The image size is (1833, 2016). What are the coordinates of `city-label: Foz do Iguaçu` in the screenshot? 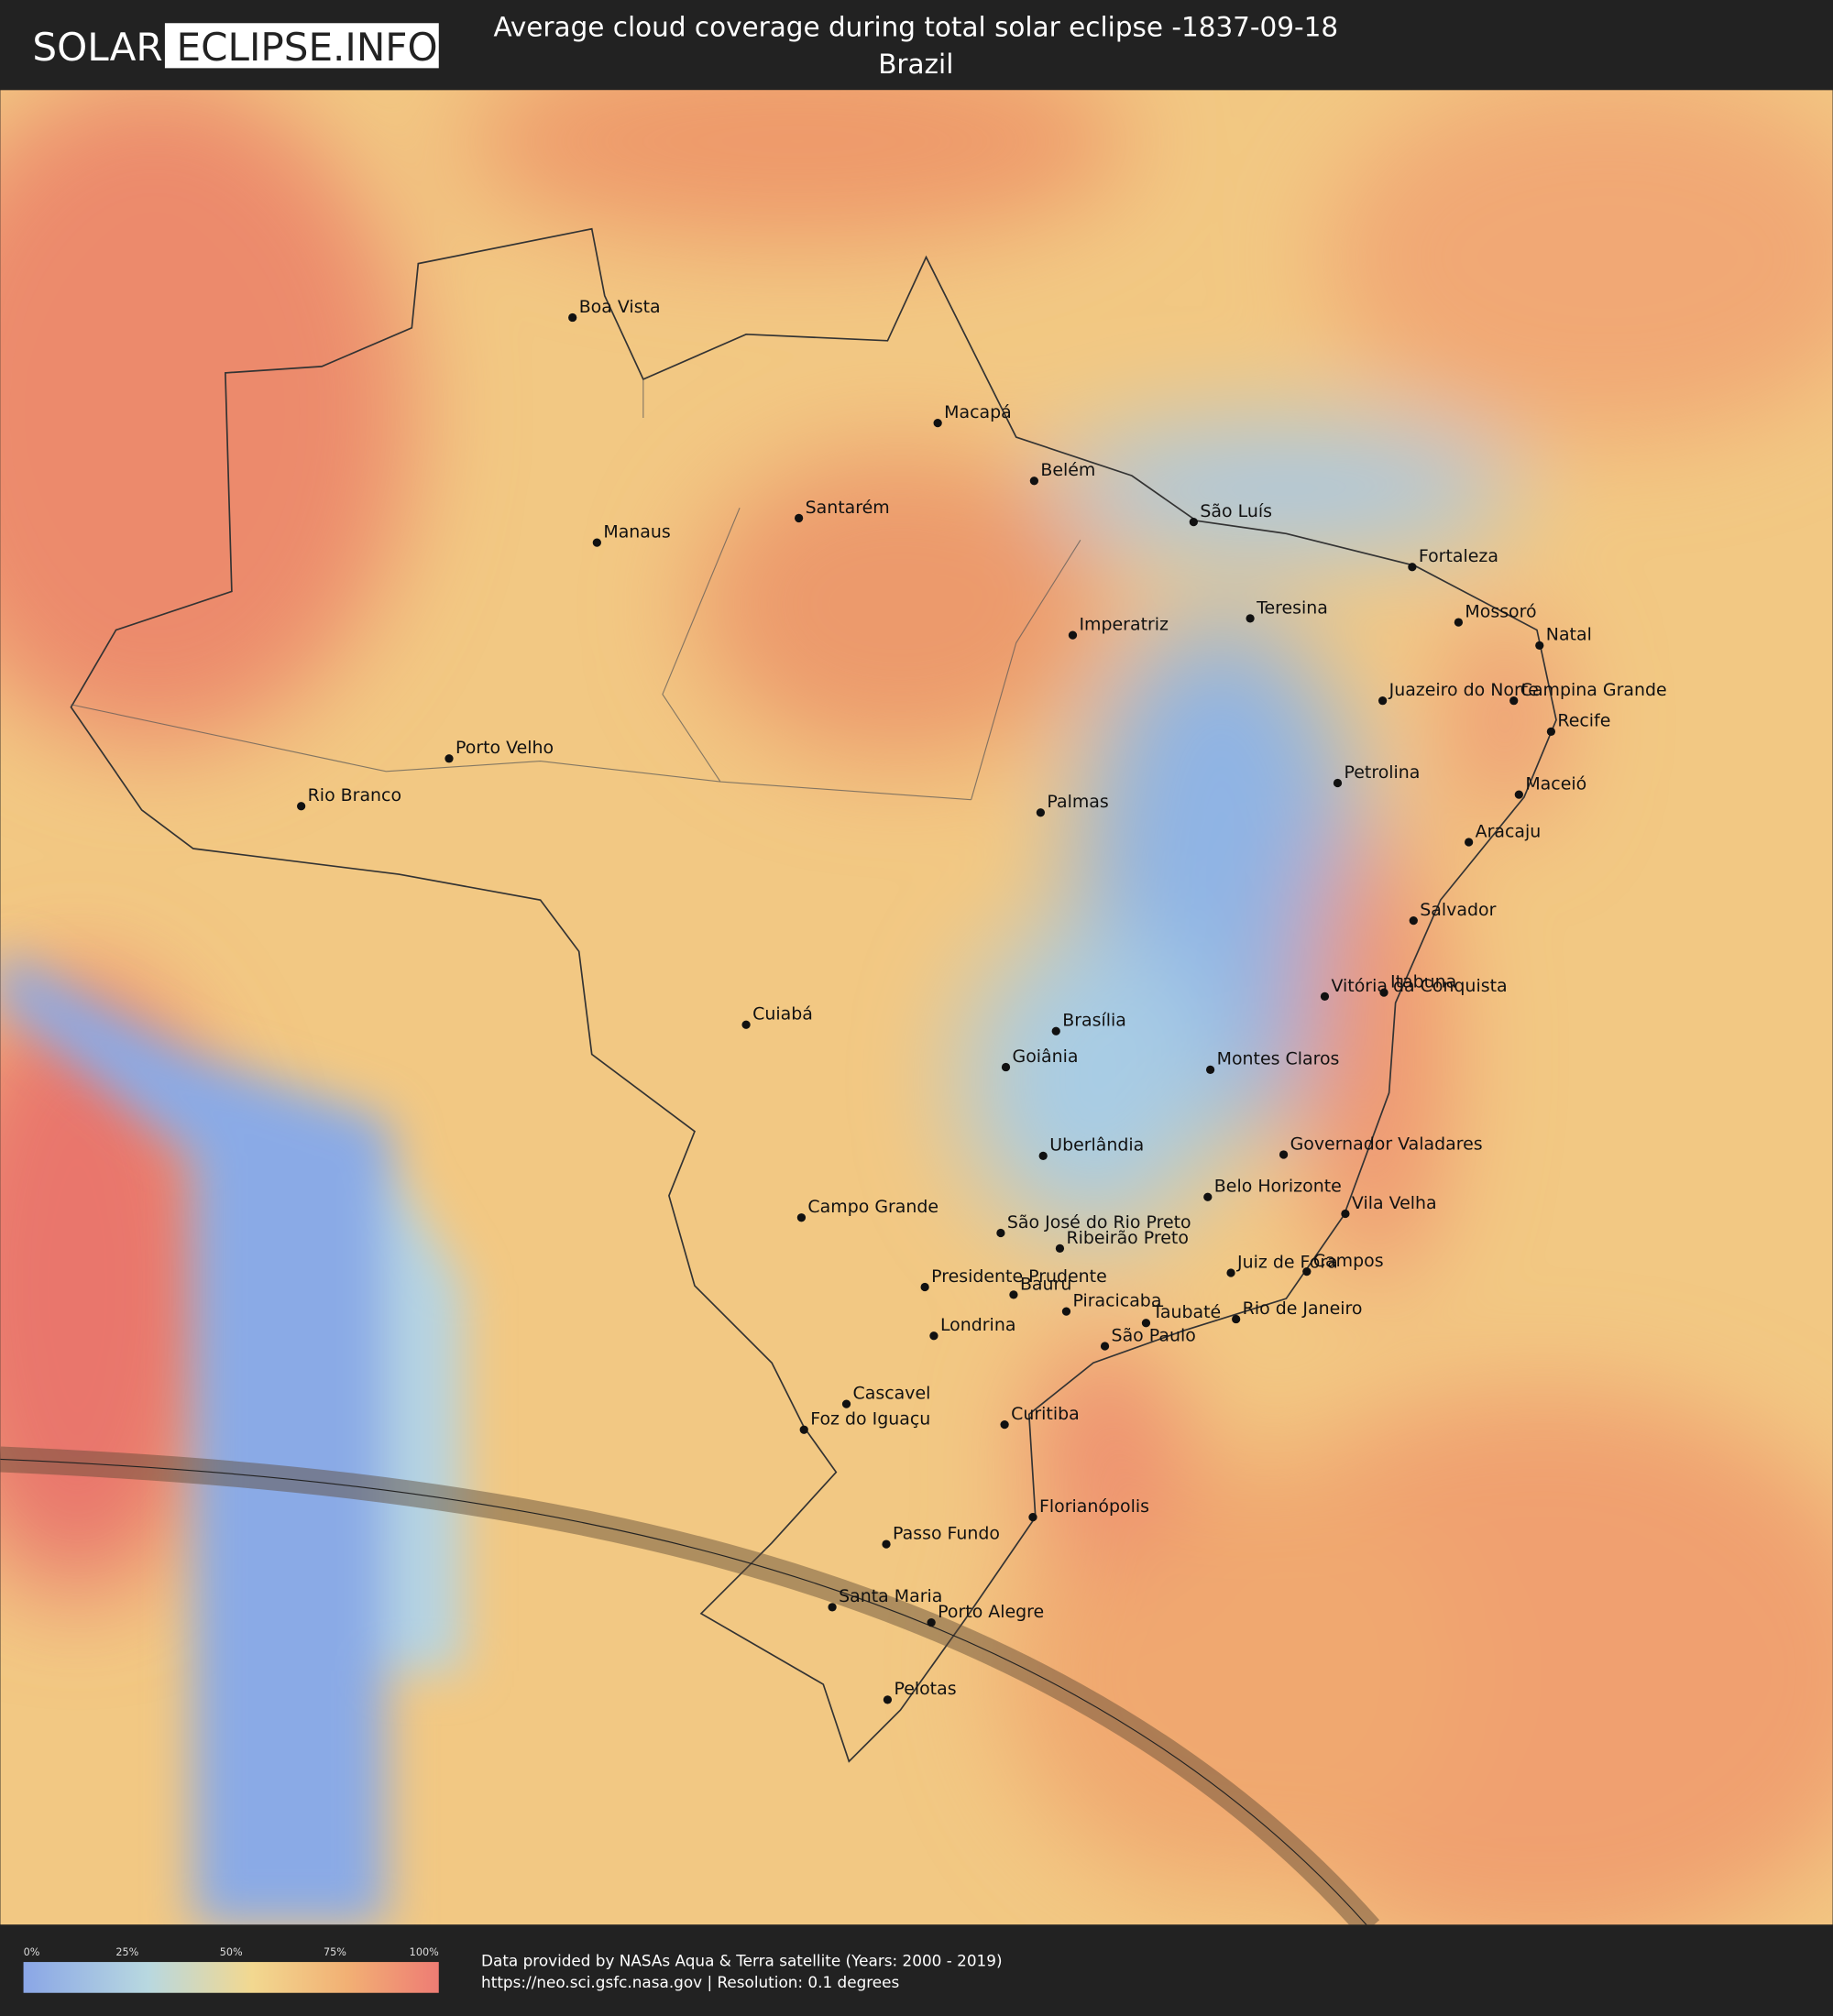 It's located at (870, 1419).